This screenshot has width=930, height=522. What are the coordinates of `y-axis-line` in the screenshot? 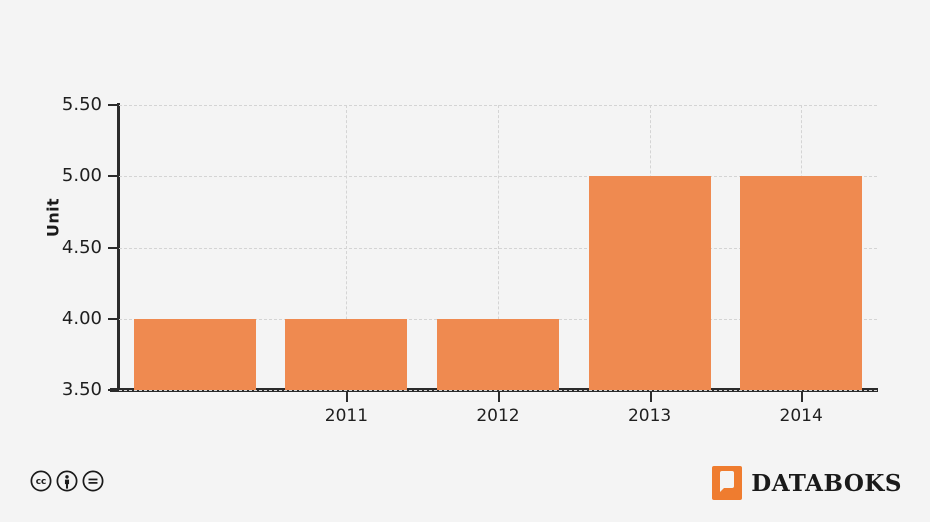 It's located at (118, 247).